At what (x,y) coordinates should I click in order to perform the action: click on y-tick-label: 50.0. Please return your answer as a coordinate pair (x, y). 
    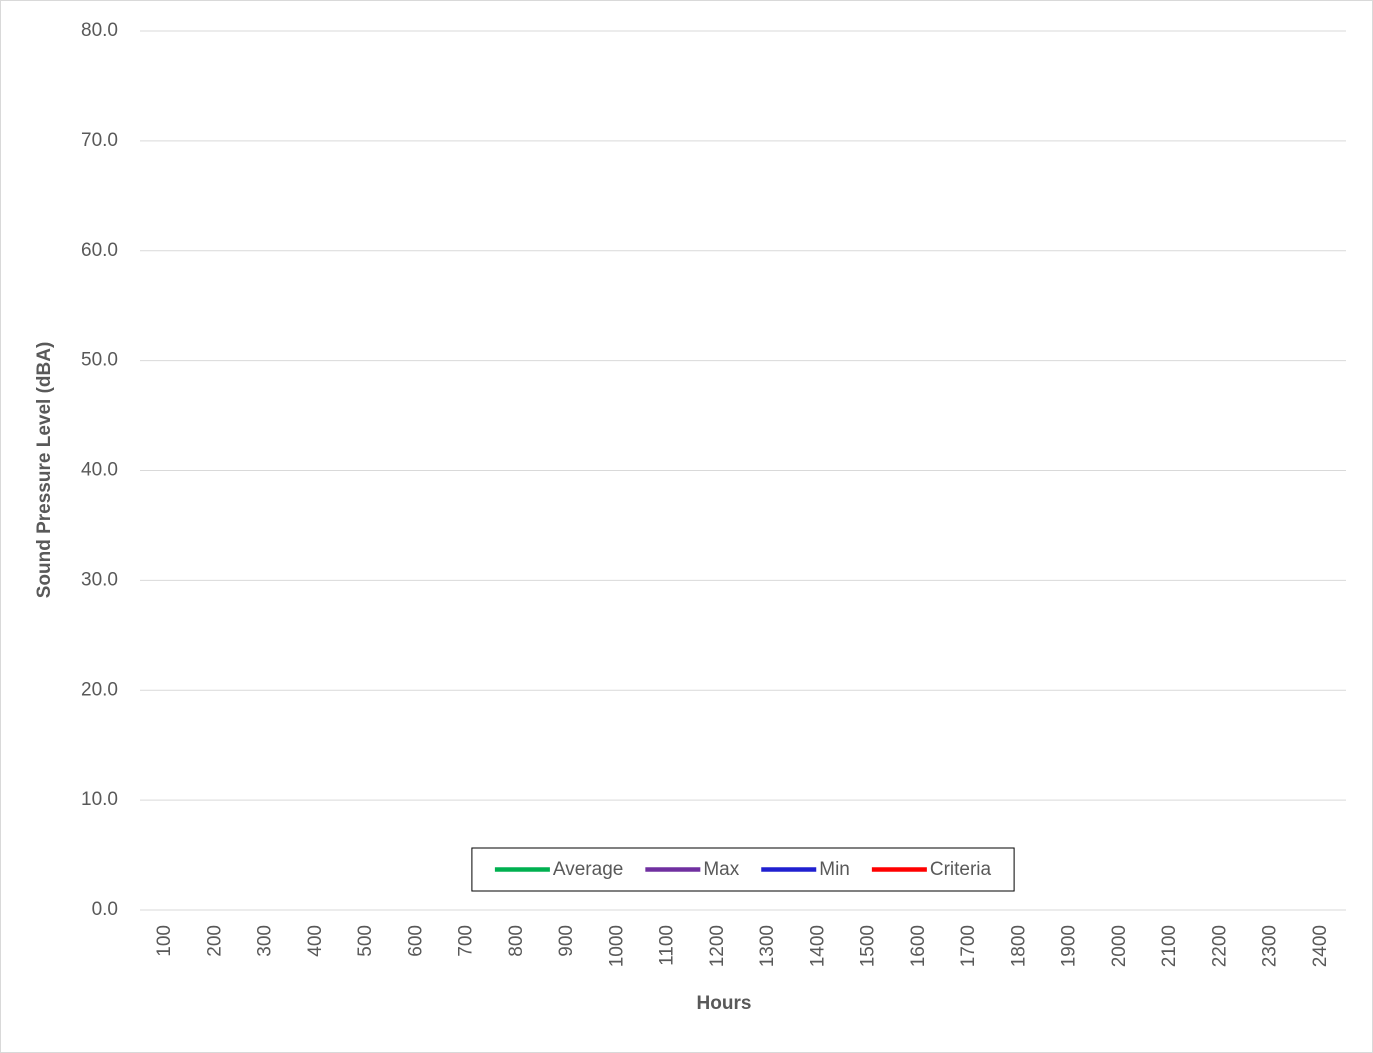
    Looking at the image, I should click on (99, 360).